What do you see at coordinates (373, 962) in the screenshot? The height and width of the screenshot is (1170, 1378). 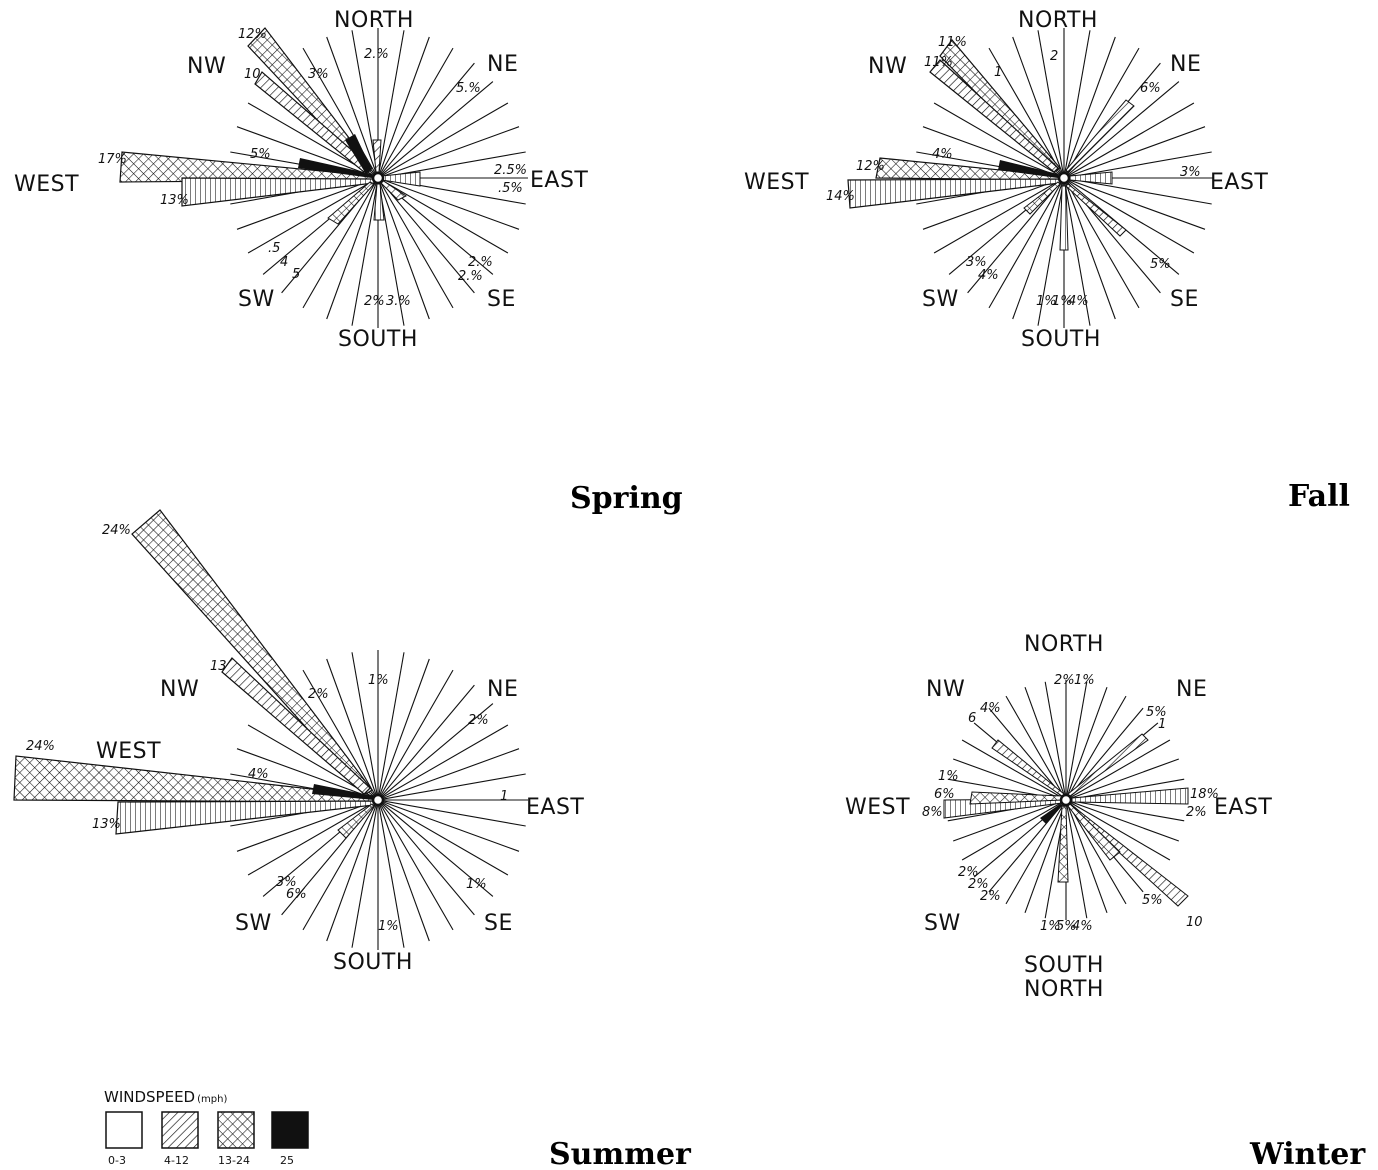 I see `summer-south-label: SOUTH` at bounding box center [373, 962].